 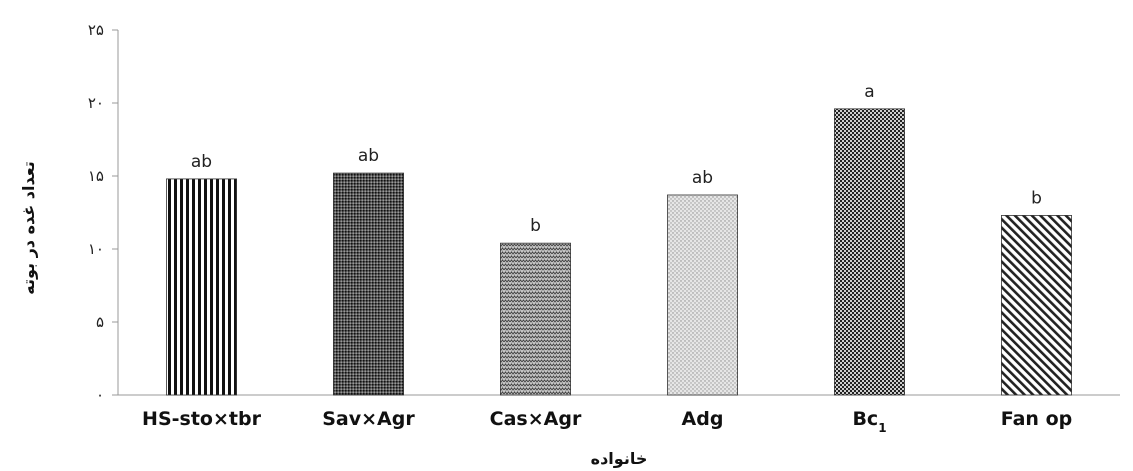 What do you see at coordinates (202, 419) in the screenshot?
I see `x-tick-label: HS-sto×tbr` at bounding box center [202, 419].